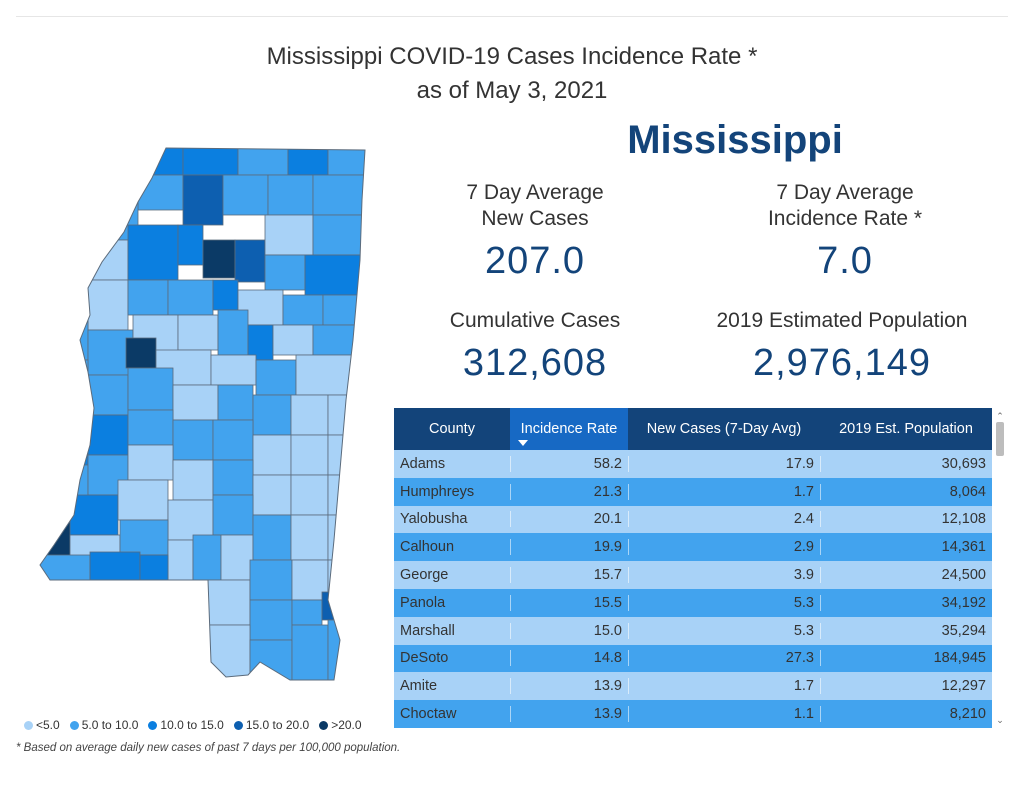 The width and height of the screenshot is (1024, 790). I want to click on table-row: Yalobusha 20.1 2.4 12,108, so click(693, 519).